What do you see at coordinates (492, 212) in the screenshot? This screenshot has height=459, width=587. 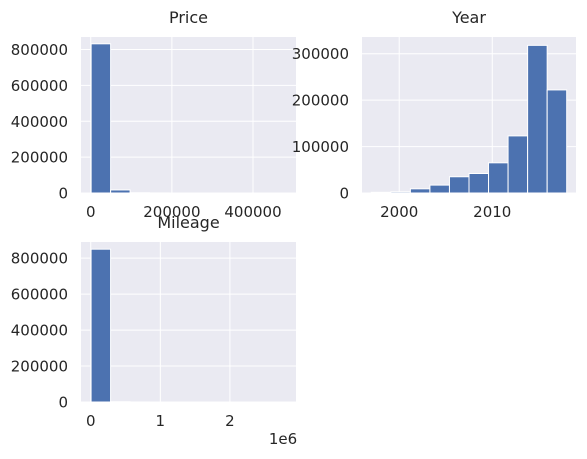 I see `x-tick-label: 2010` at bounding box center [492, 212].